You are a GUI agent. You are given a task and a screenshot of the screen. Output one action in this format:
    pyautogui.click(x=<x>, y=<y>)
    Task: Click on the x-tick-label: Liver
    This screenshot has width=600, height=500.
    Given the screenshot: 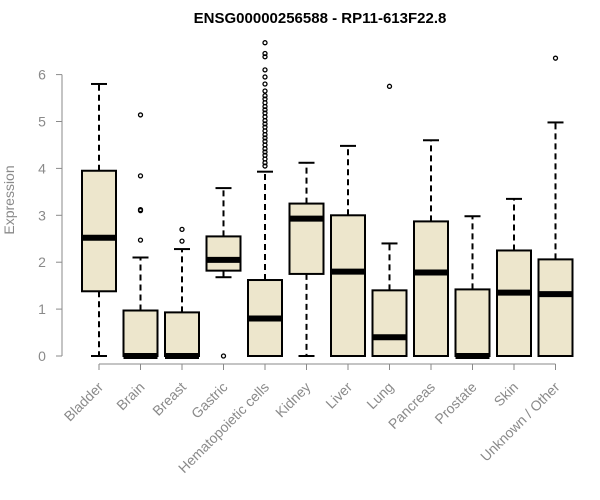 What is the action you would take?
    pyautogui.click(x=338, y=395)
    